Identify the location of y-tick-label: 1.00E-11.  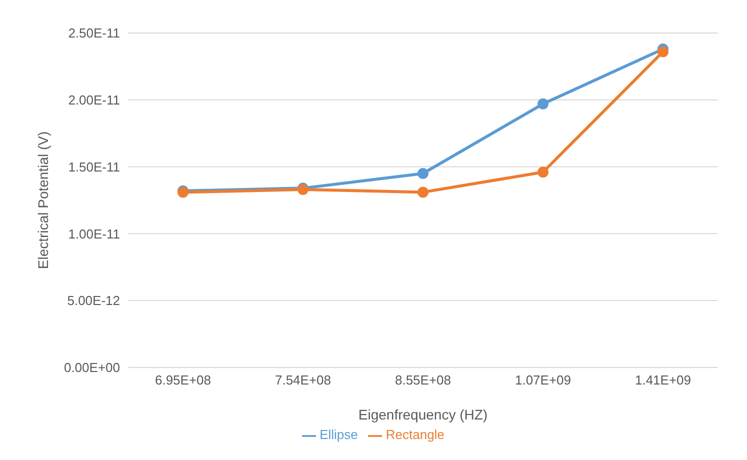
(94, 234).